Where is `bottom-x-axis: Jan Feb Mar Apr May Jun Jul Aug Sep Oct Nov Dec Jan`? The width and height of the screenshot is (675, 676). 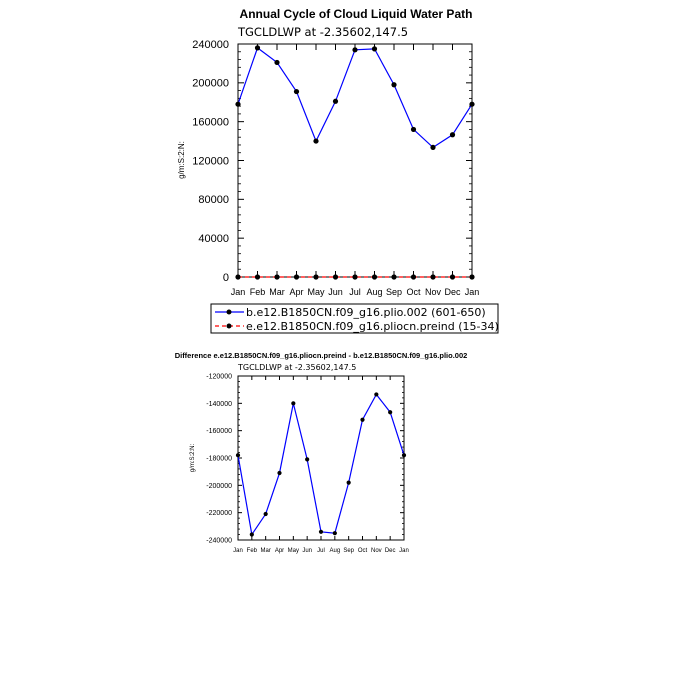 bottom-x-axis: Jan Feb Mar Apr May Jun Jul Aug Sep Oct Nov Dec Jan is located at coordinates (321, 465).